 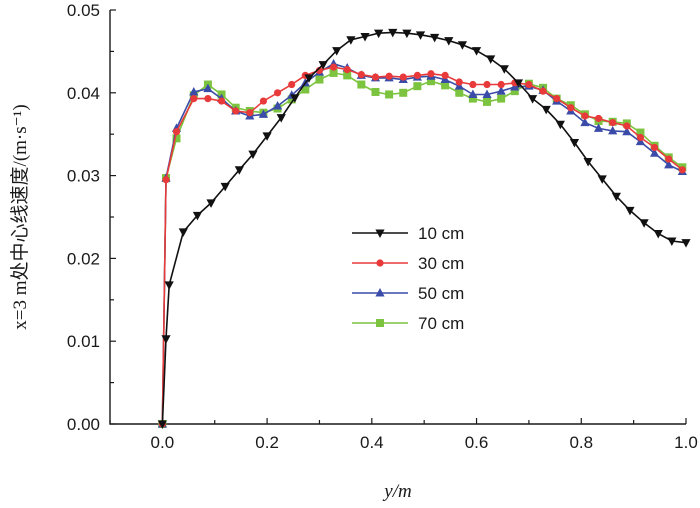 What do you see at coordinates (372, 442) in the screenshot?
I see `x-tick-label: 0.4` at bounding box center [372, 442].